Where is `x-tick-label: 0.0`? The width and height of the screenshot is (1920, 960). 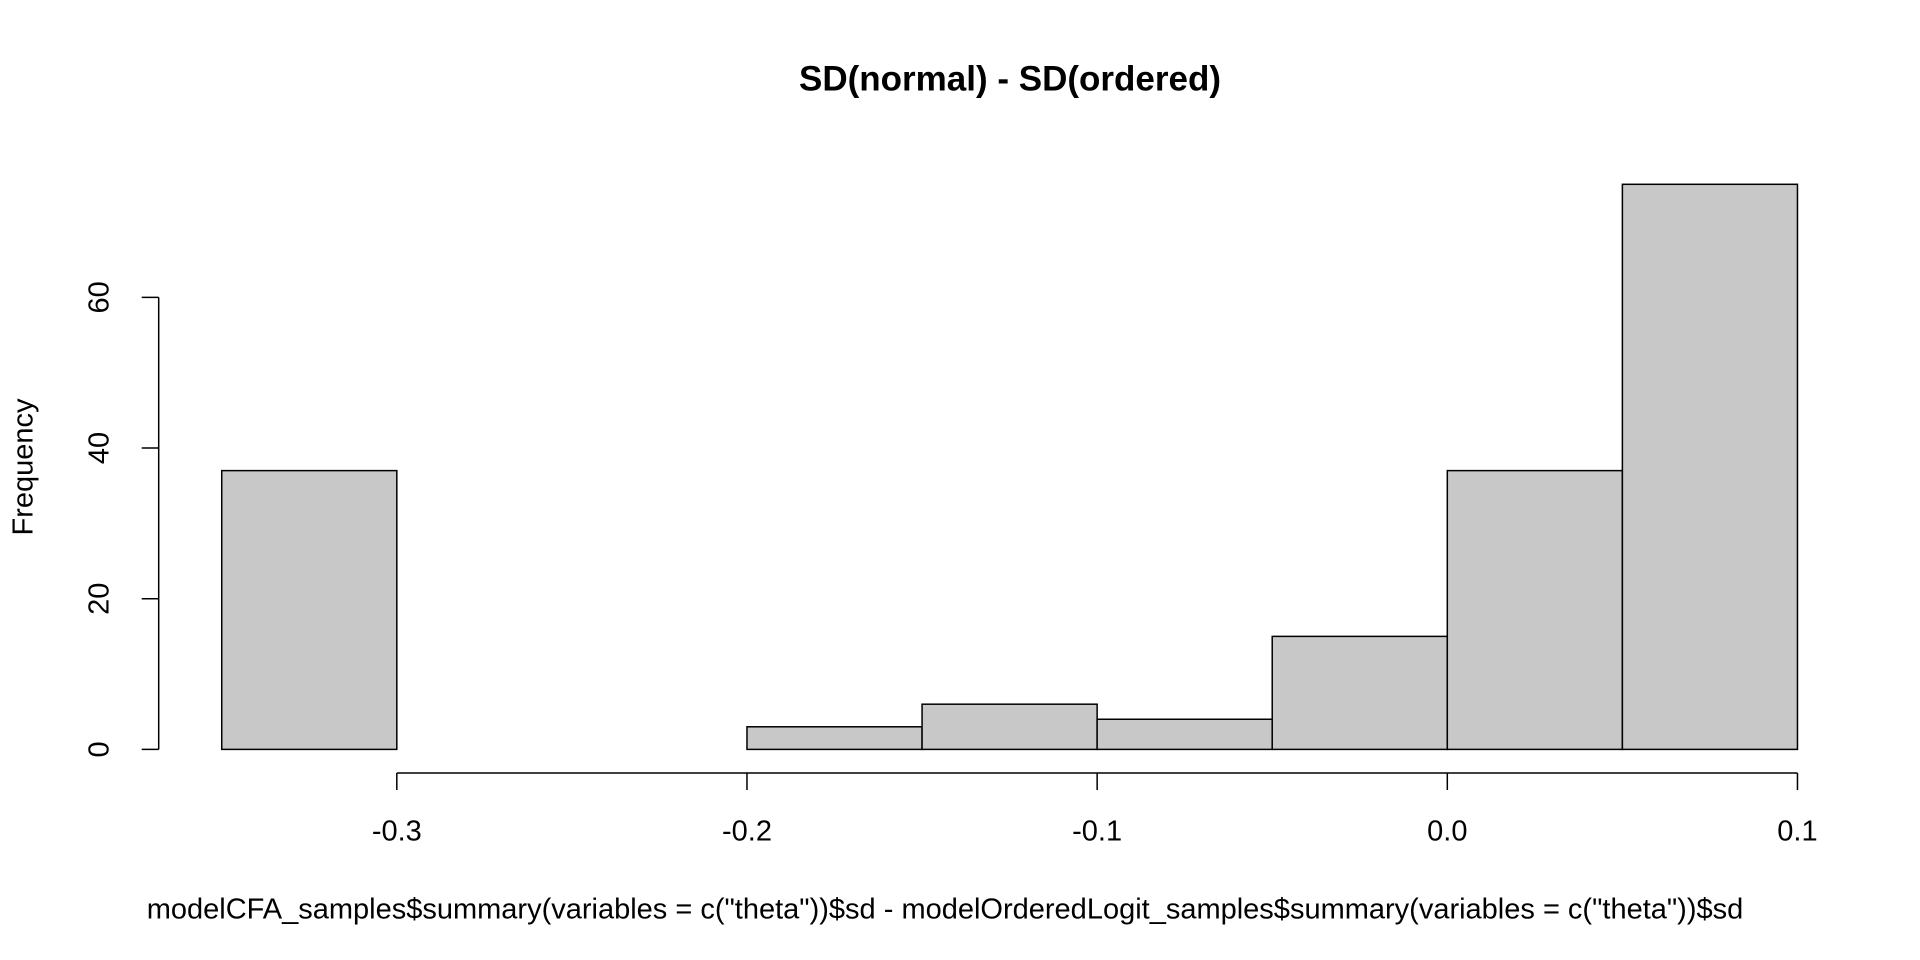 x-tick-label: 0.0 is located at coordinates (1447, 832).